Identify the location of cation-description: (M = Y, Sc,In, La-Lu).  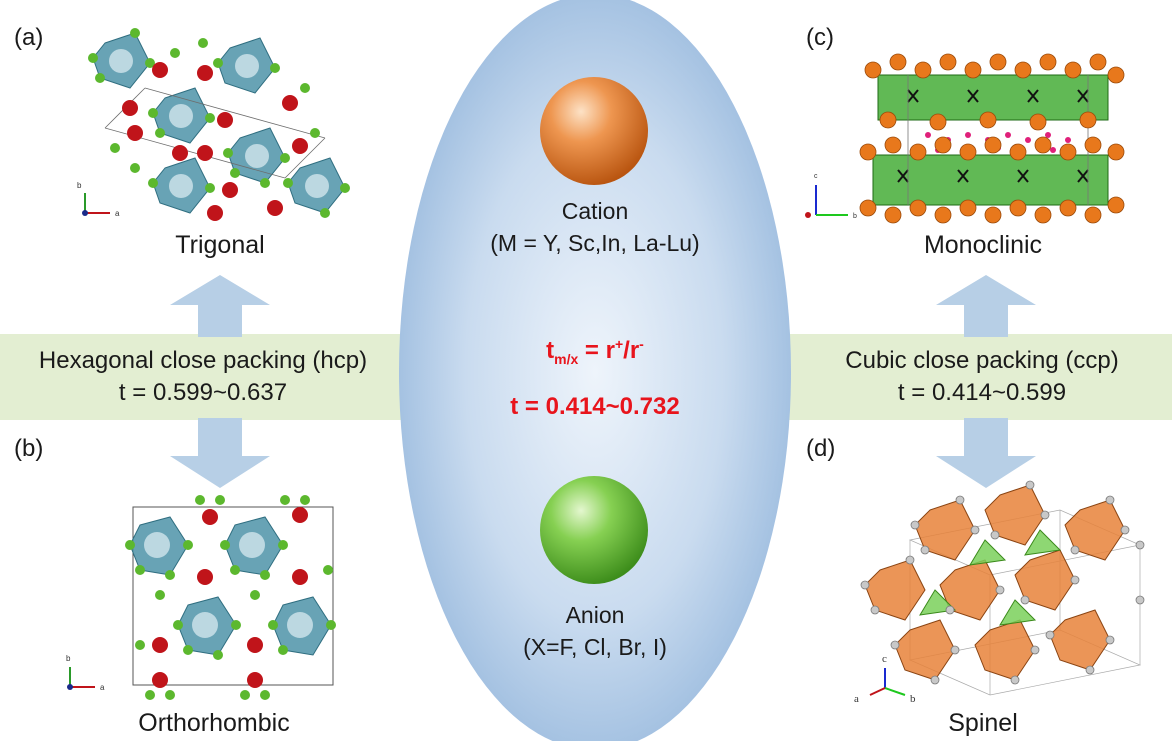
(595, 243).